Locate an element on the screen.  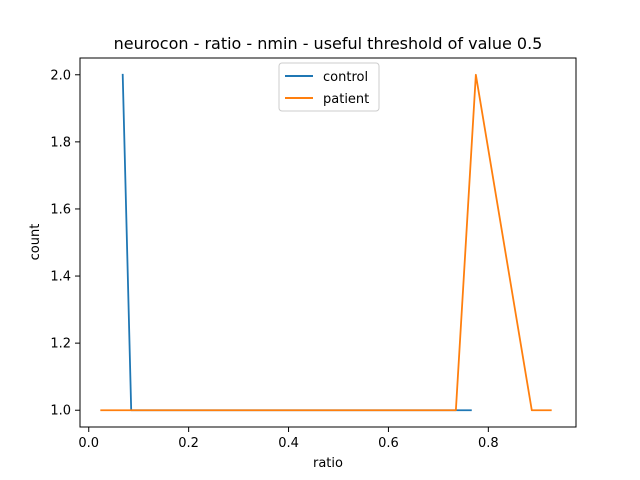
legend: control patient is located at coordinates (329, 87).